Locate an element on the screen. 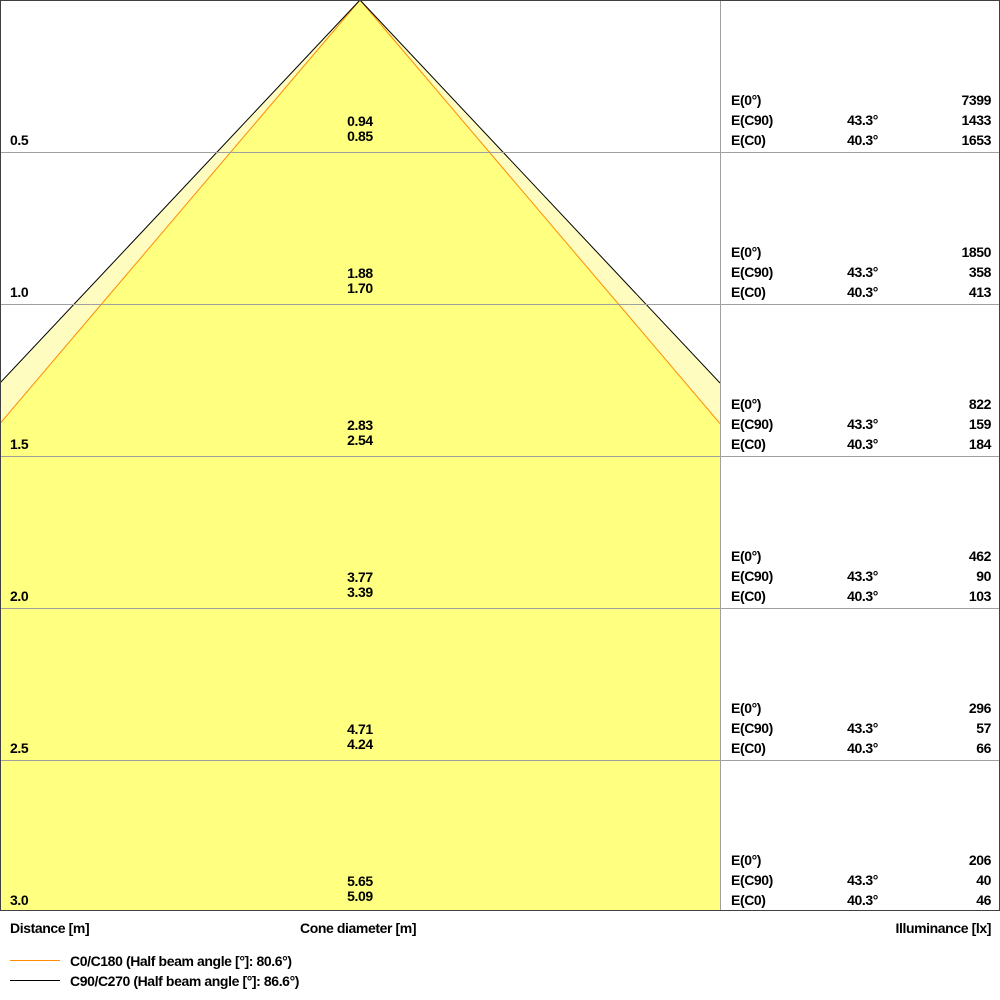 The image size is (1000, 1000). e0-value: 296 is located at coordinates (980, 708).